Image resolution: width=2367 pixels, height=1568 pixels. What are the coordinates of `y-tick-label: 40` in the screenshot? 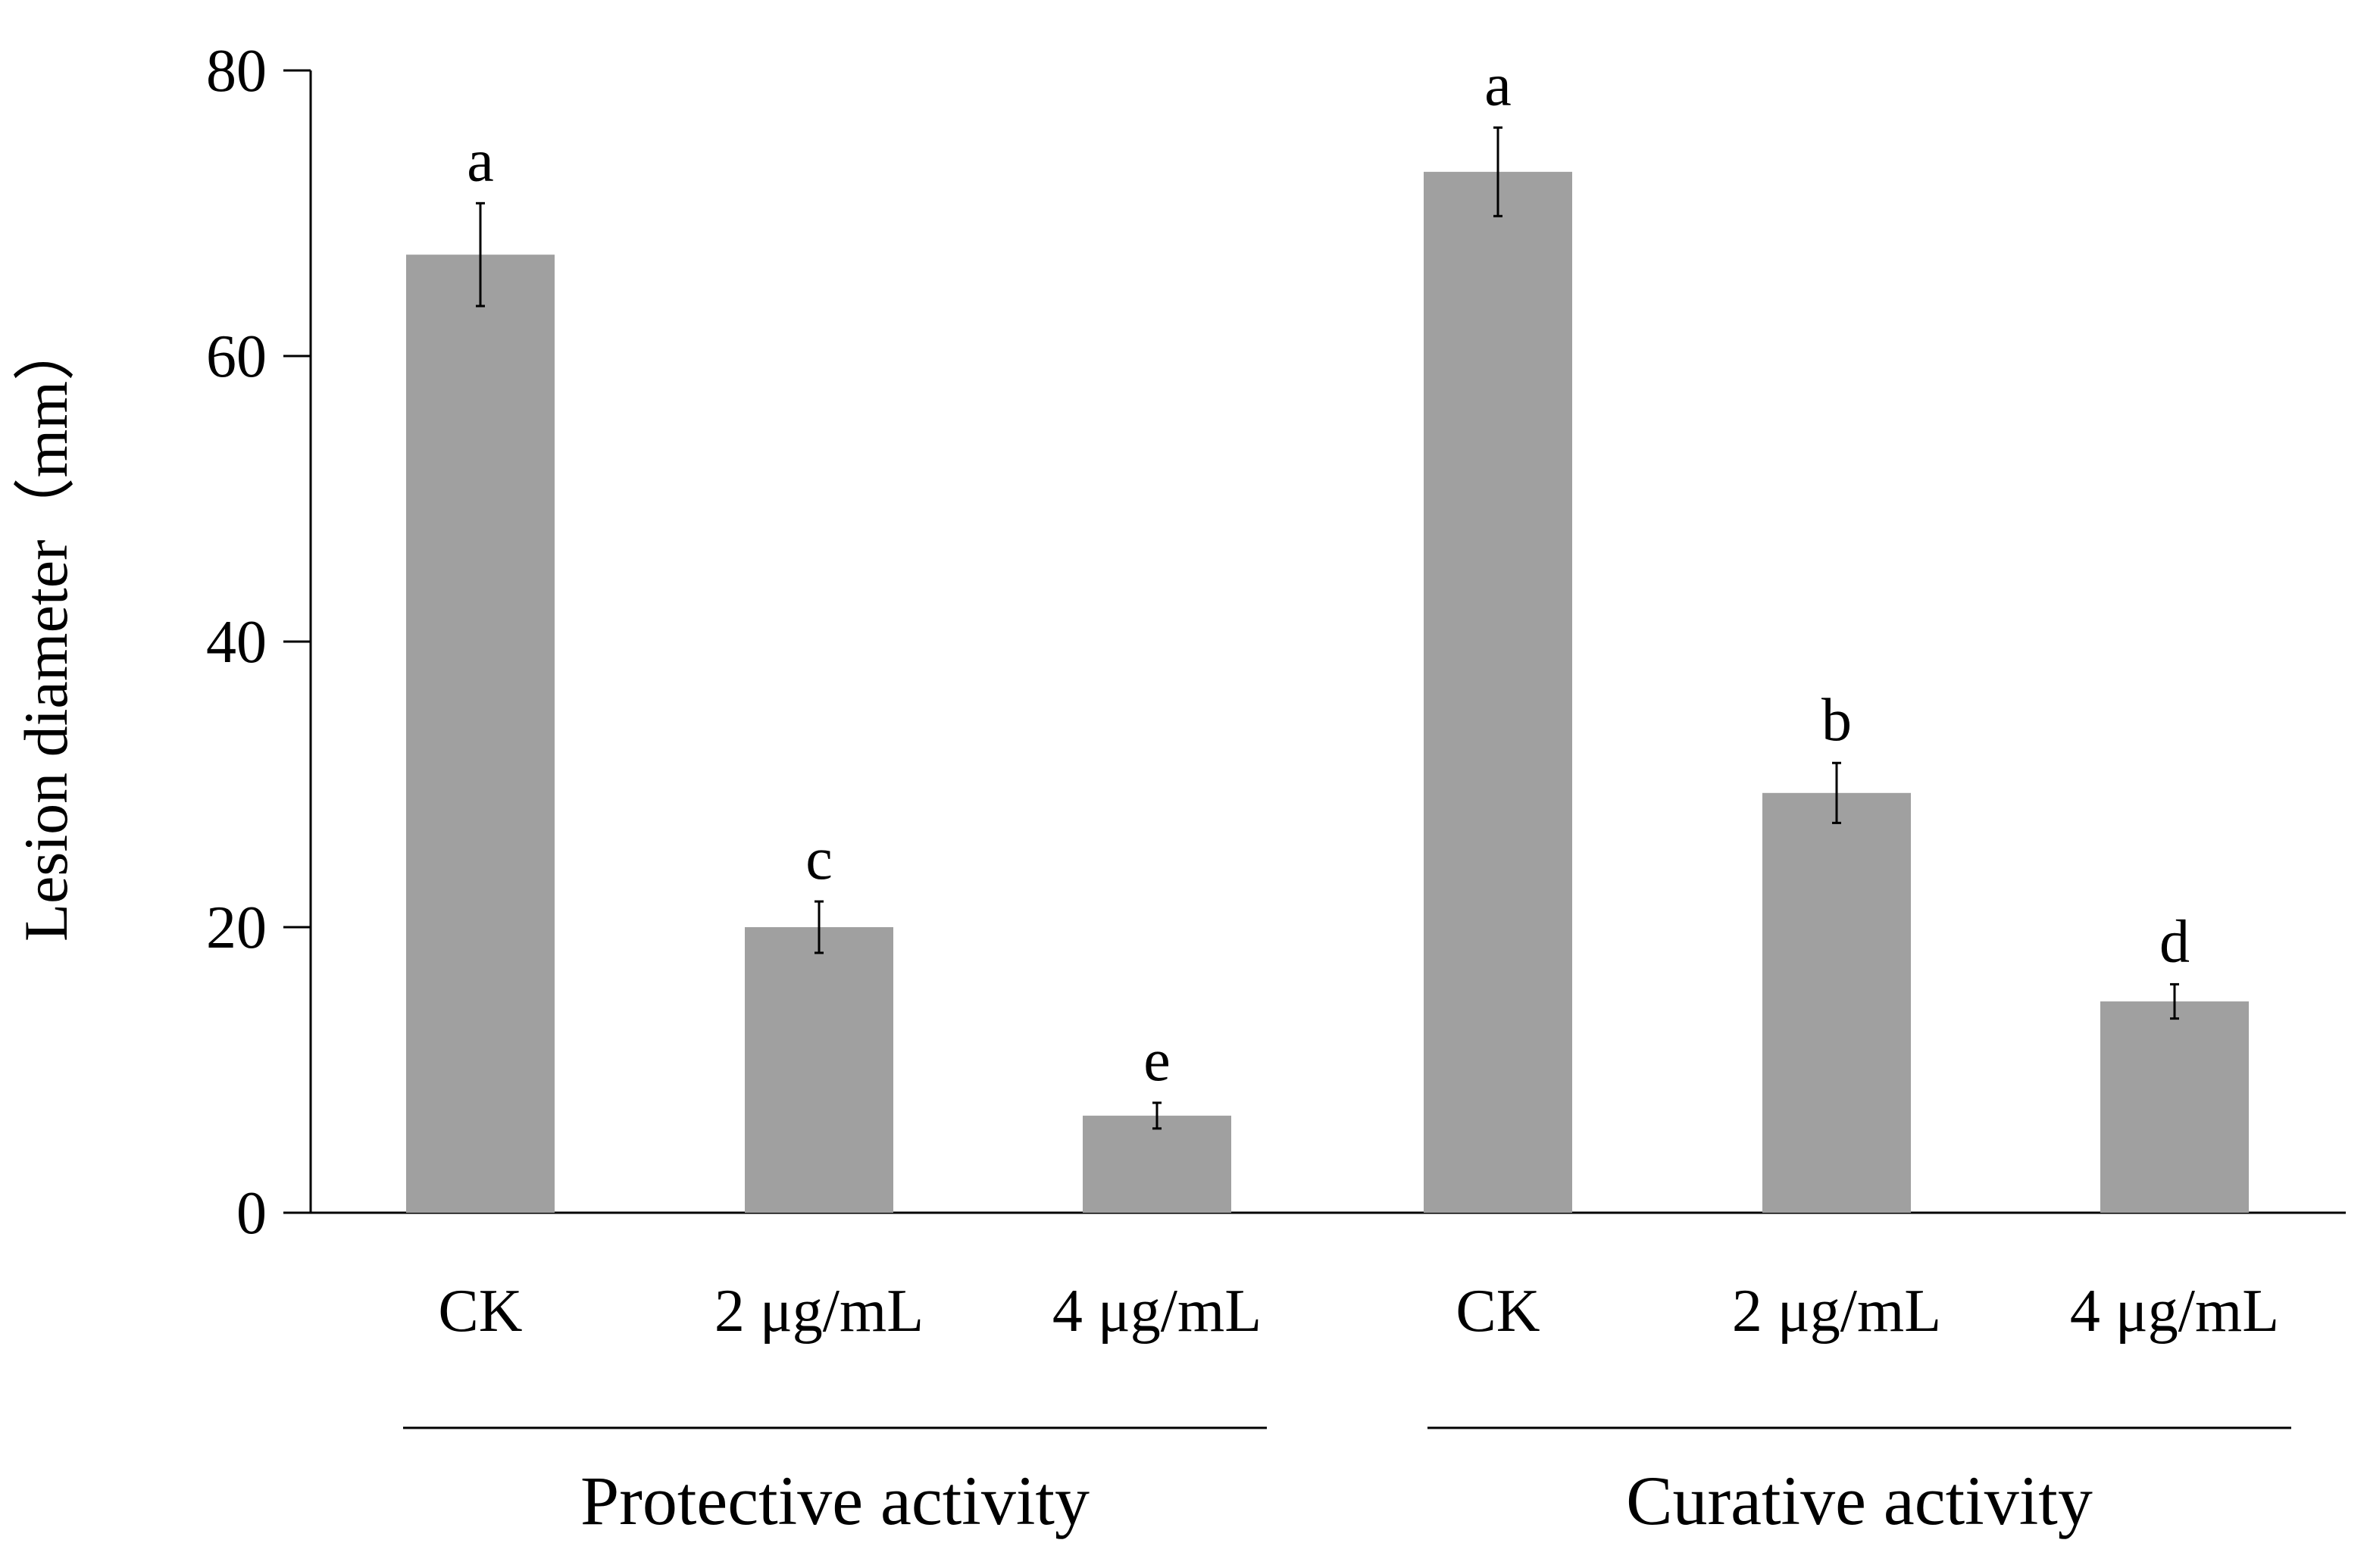 It's located at (236, 642).